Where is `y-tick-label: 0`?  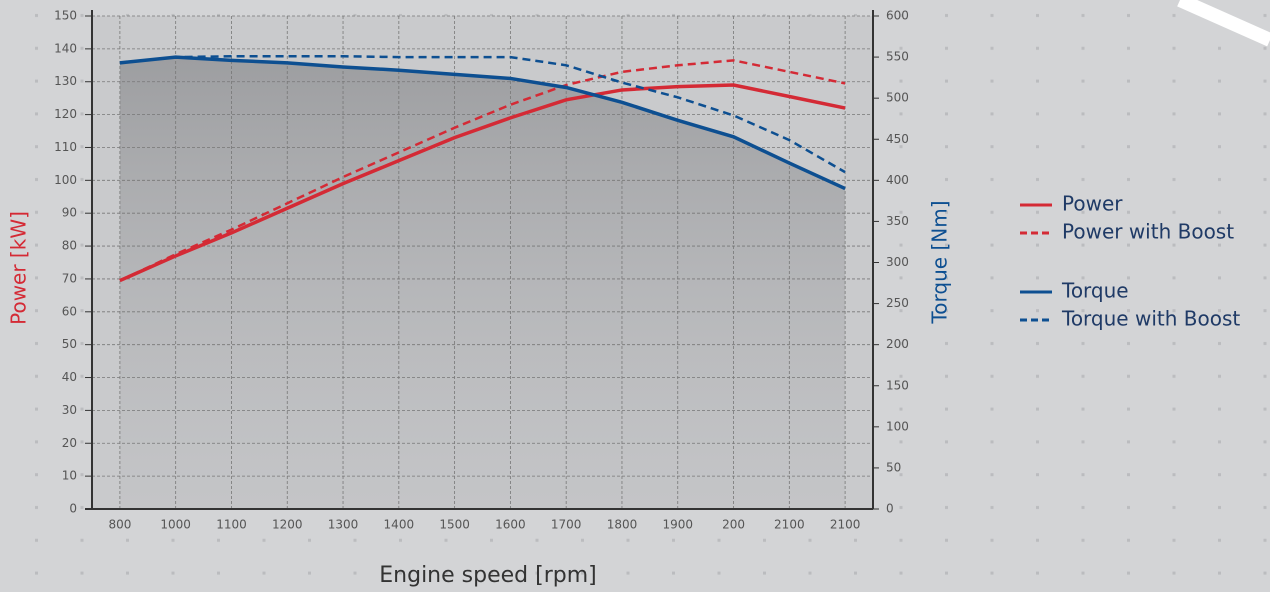
y-tick-label: 0 is located at coordinates (73, 509).